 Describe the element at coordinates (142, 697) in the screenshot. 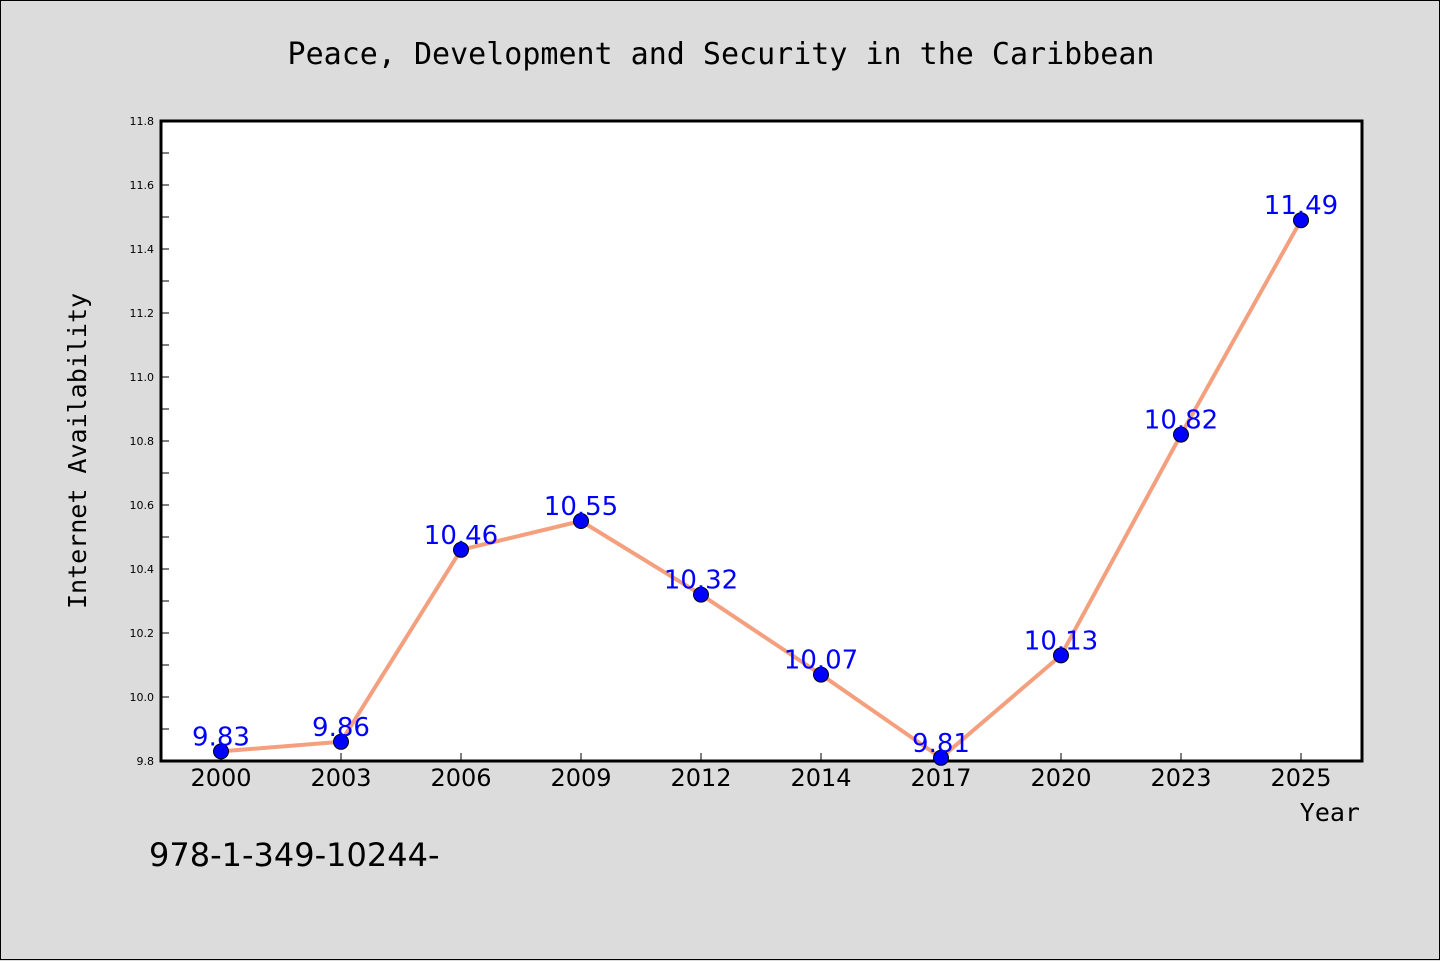

I see `y-tick-label: 10.0` at that location.